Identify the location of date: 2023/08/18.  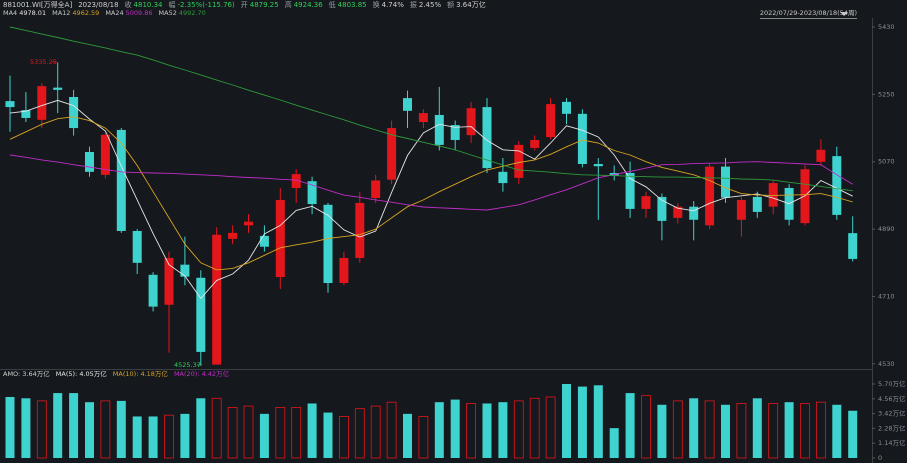
(98, 5).